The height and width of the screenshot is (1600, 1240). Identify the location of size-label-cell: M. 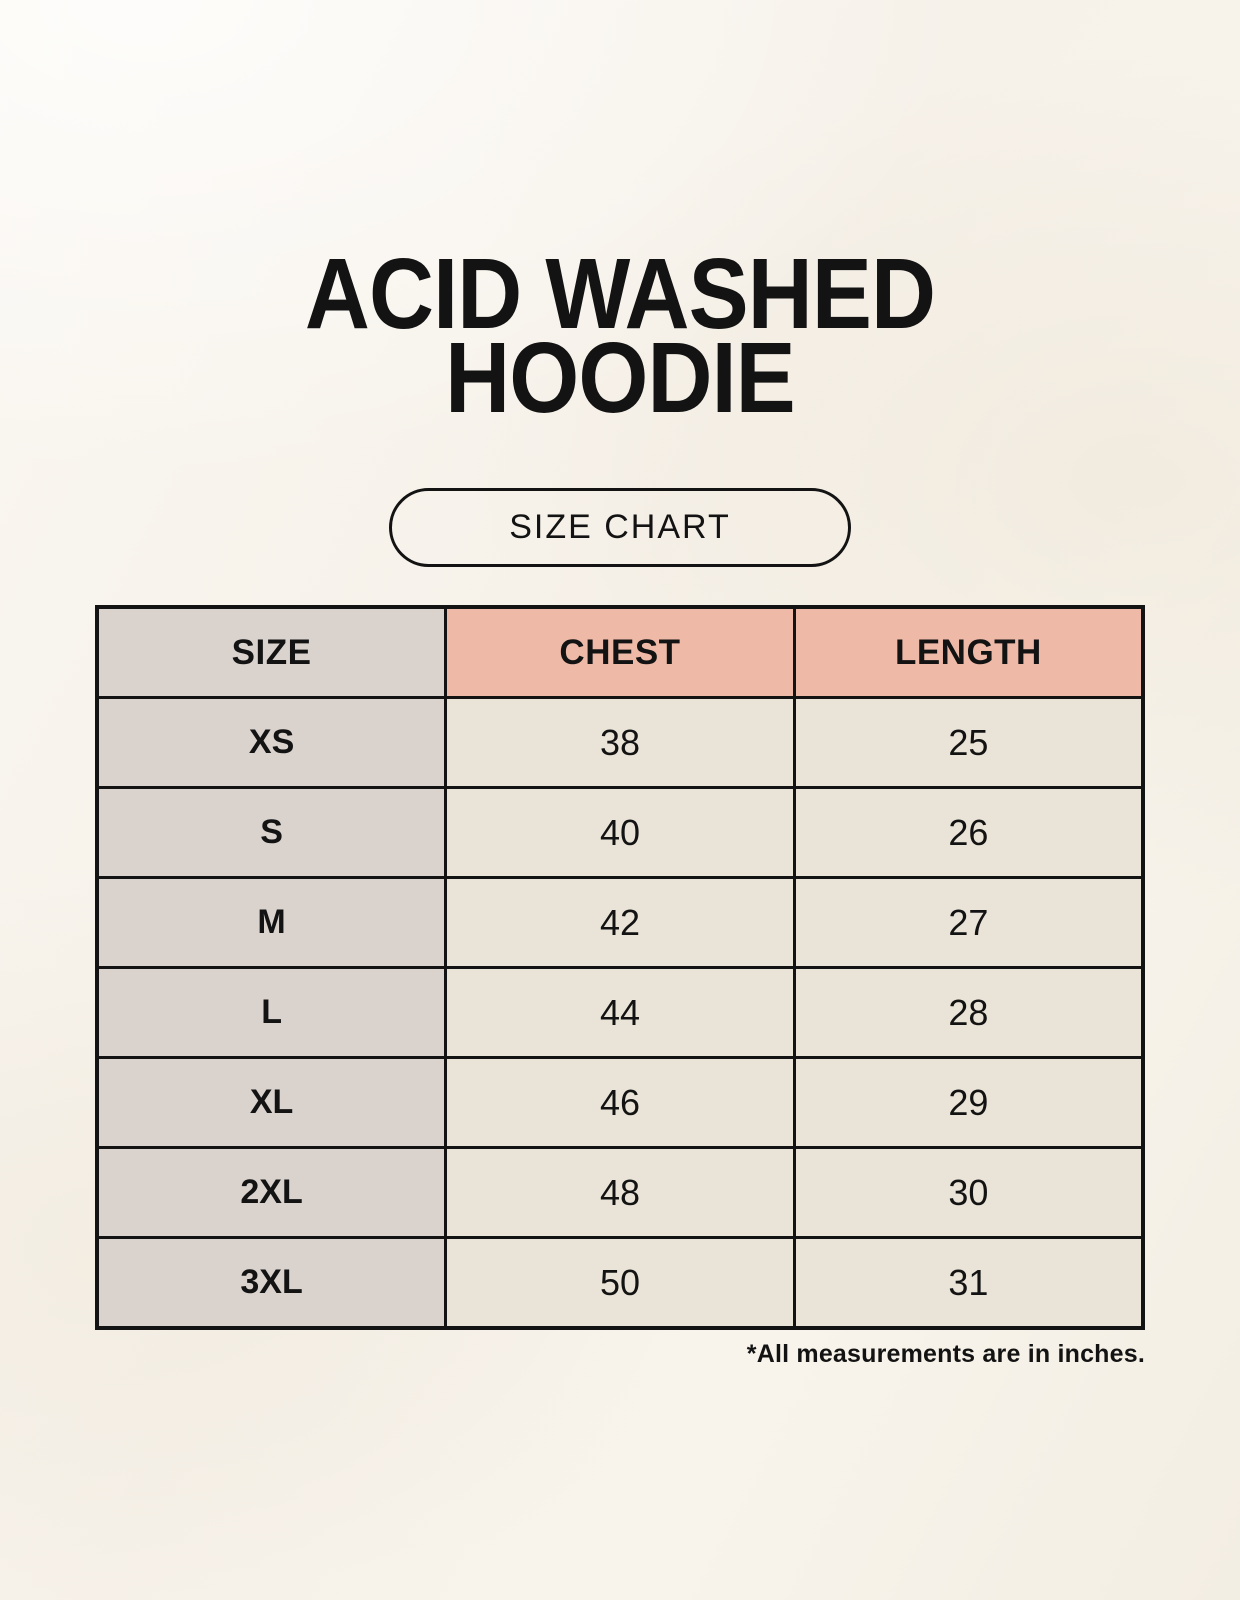
(271, 922).